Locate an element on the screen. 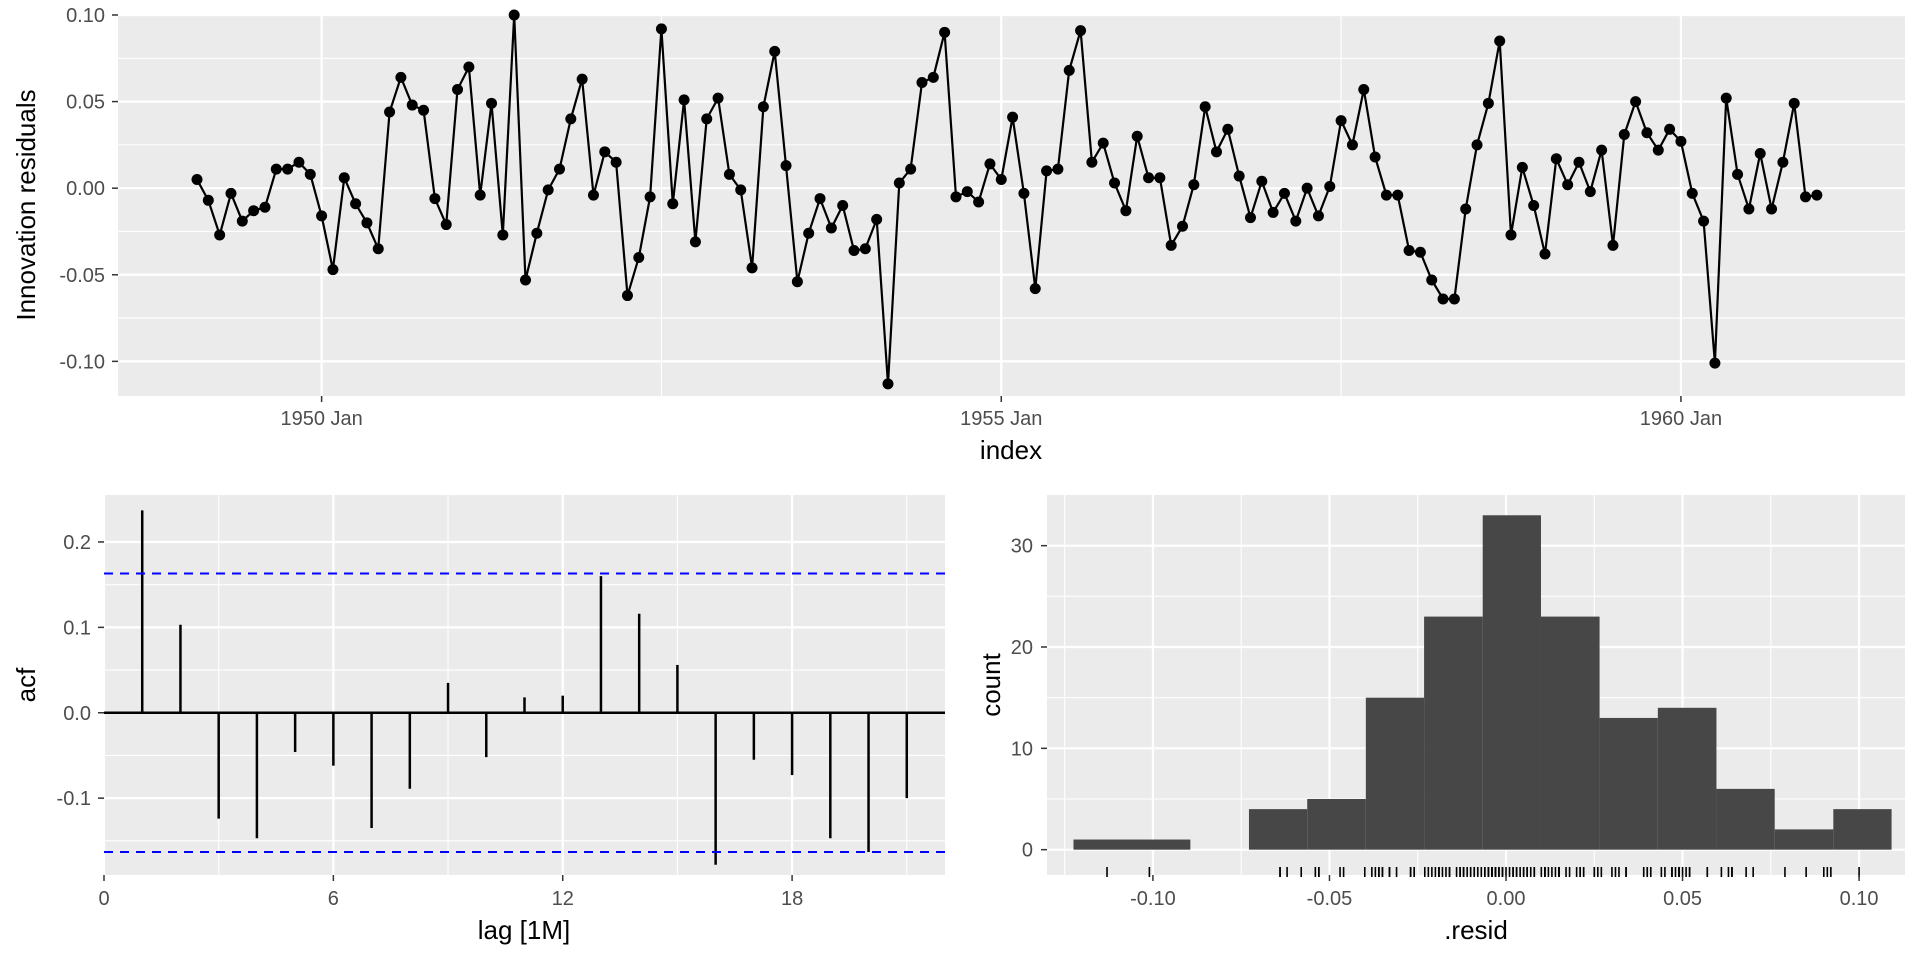 The width and height of the screenshot is (1920, 960). residuals-x-axis-title: index is located at coordinates (1011, 450).